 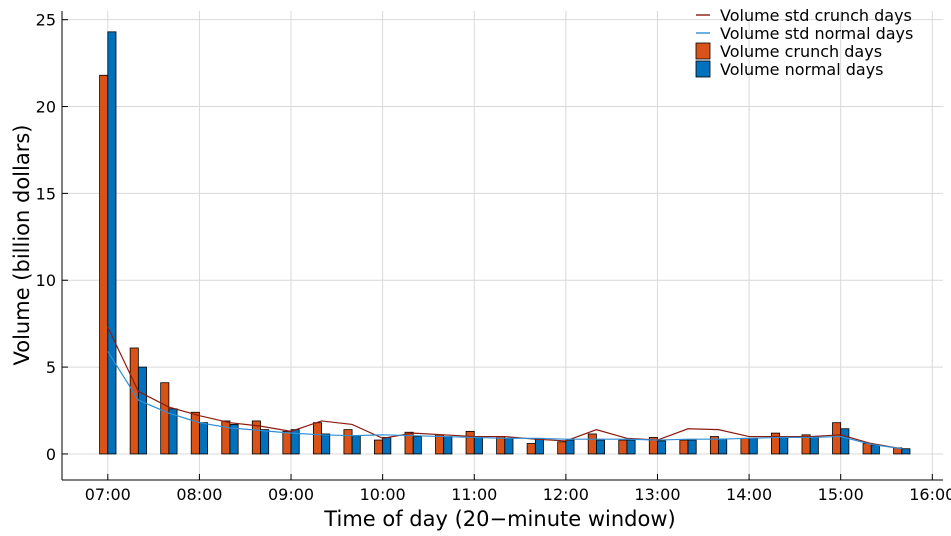 What do you see at coordinates (474, 494) in the screenshot?
I see `x-tick-label: 11:00` at bounding box center [474, 494].